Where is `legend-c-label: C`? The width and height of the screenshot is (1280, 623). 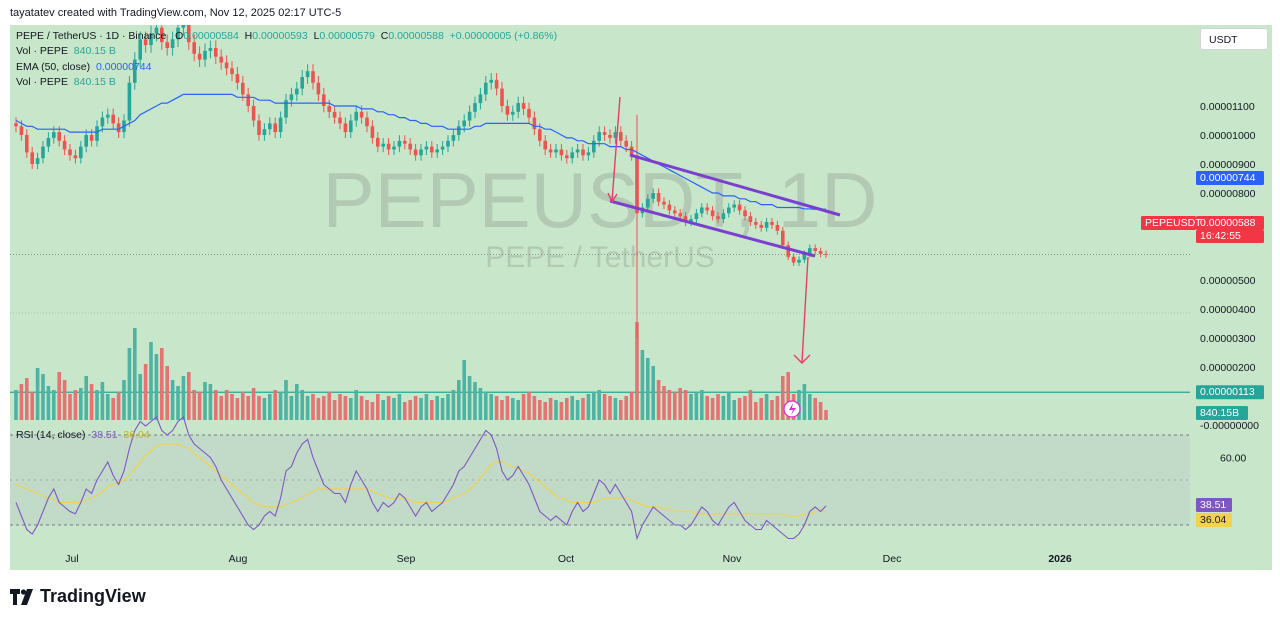 legend-c-label: C is located at coordinates (384, 36).